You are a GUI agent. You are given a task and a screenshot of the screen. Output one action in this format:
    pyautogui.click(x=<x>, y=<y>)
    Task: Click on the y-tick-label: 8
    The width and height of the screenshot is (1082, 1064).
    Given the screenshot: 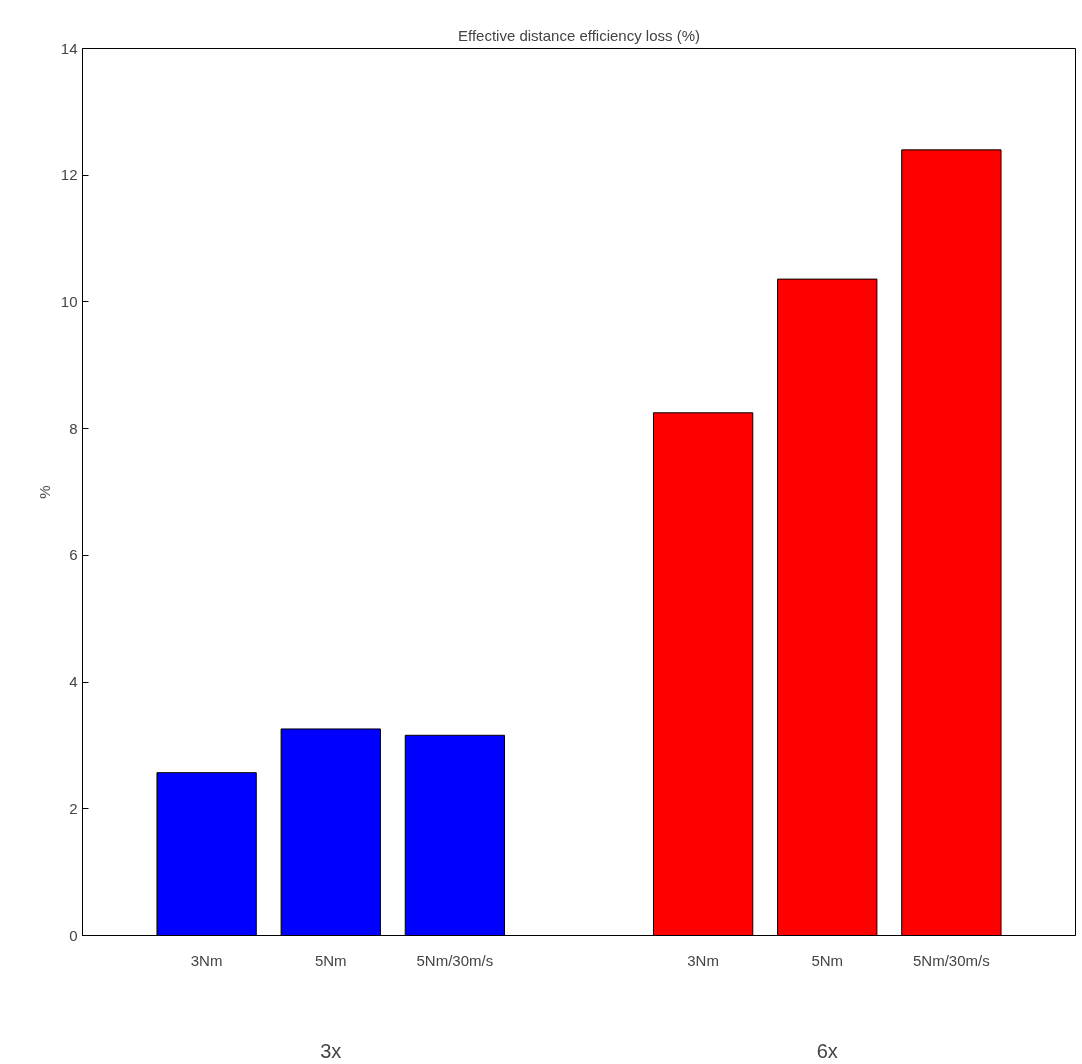 What is the action you would take?
    pyautogui.click(x=73, y=428)
    